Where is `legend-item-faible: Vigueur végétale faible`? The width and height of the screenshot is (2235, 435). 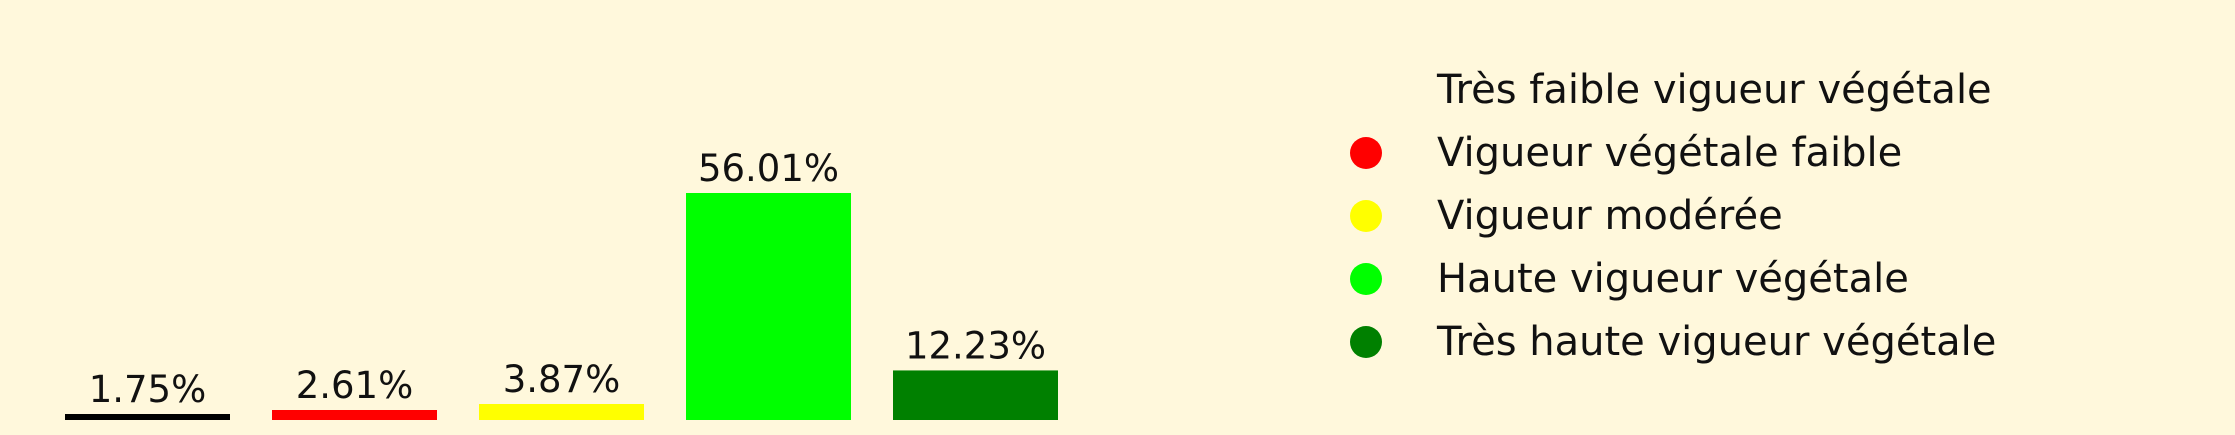 legend-item-faible: Vigueur végétale faible is located at coordinates (1670, 152).